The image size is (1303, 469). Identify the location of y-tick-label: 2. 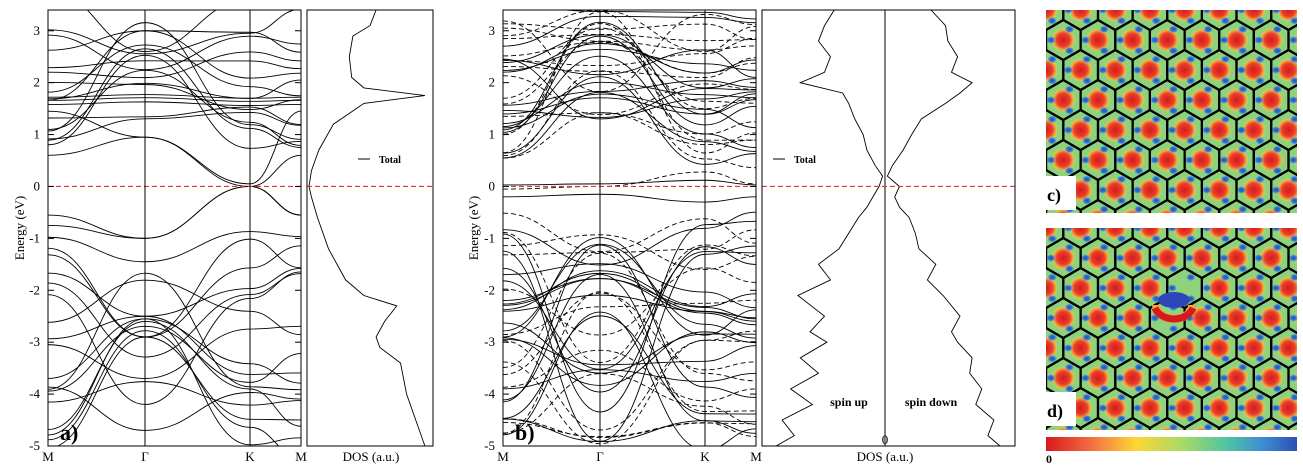
(492, 82).